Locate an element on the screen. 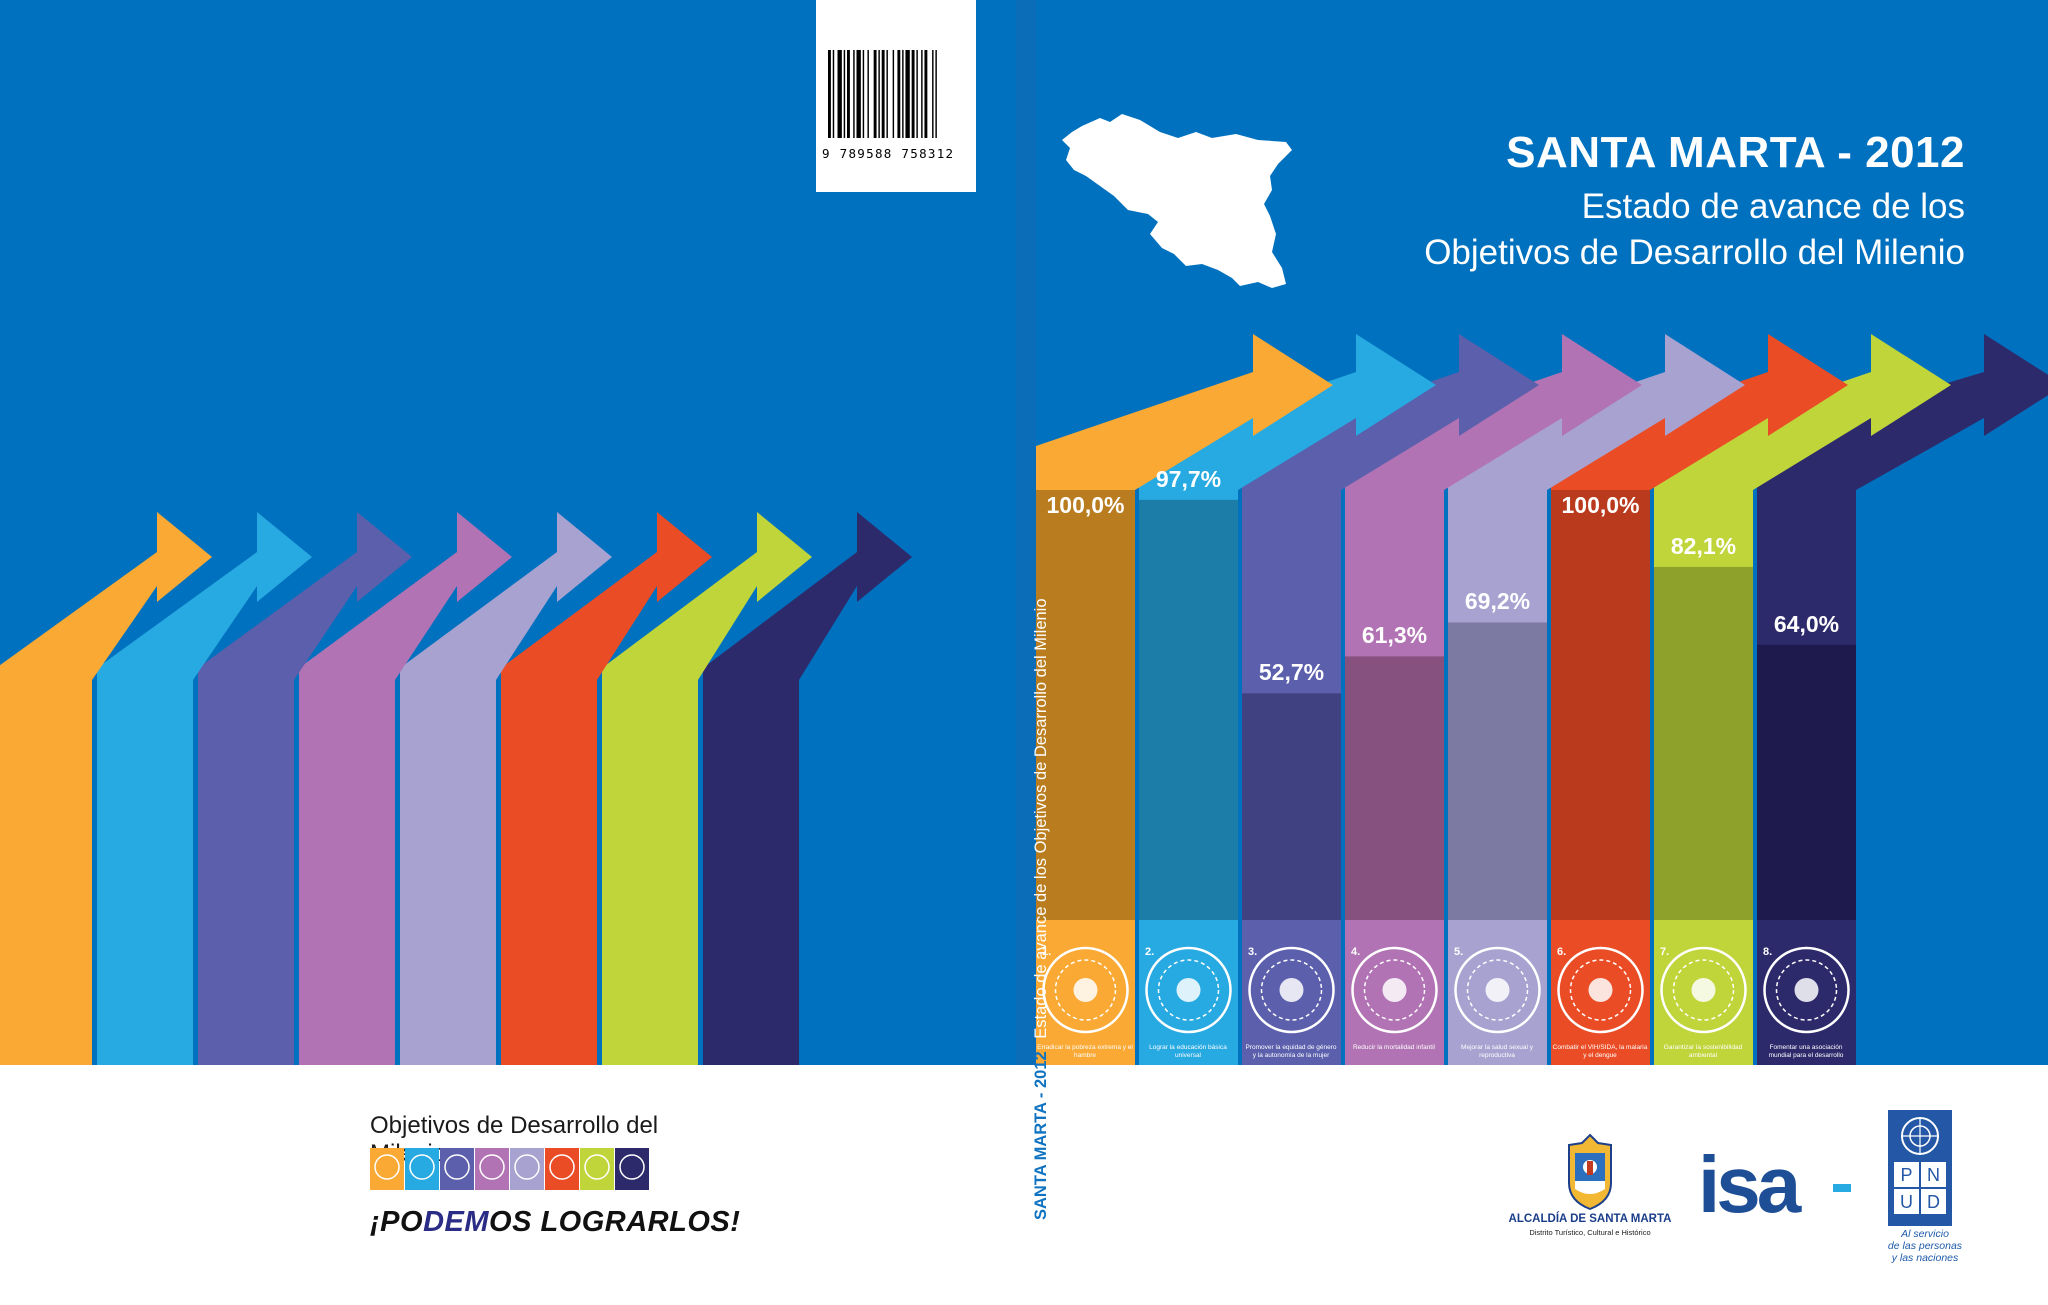 The image size is (2048, 1305). goal-number-4: 4. is located at coordinates (1356, 952).